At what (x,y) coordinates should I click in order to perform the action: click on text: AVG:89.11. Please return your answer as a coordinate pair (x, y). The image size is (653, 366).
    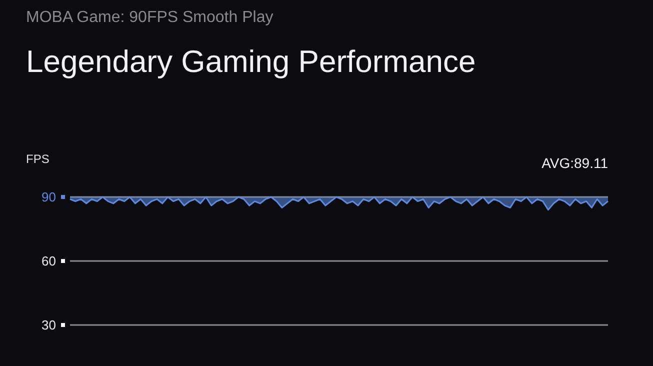
    Looking at the image, I should click on (575, 163).